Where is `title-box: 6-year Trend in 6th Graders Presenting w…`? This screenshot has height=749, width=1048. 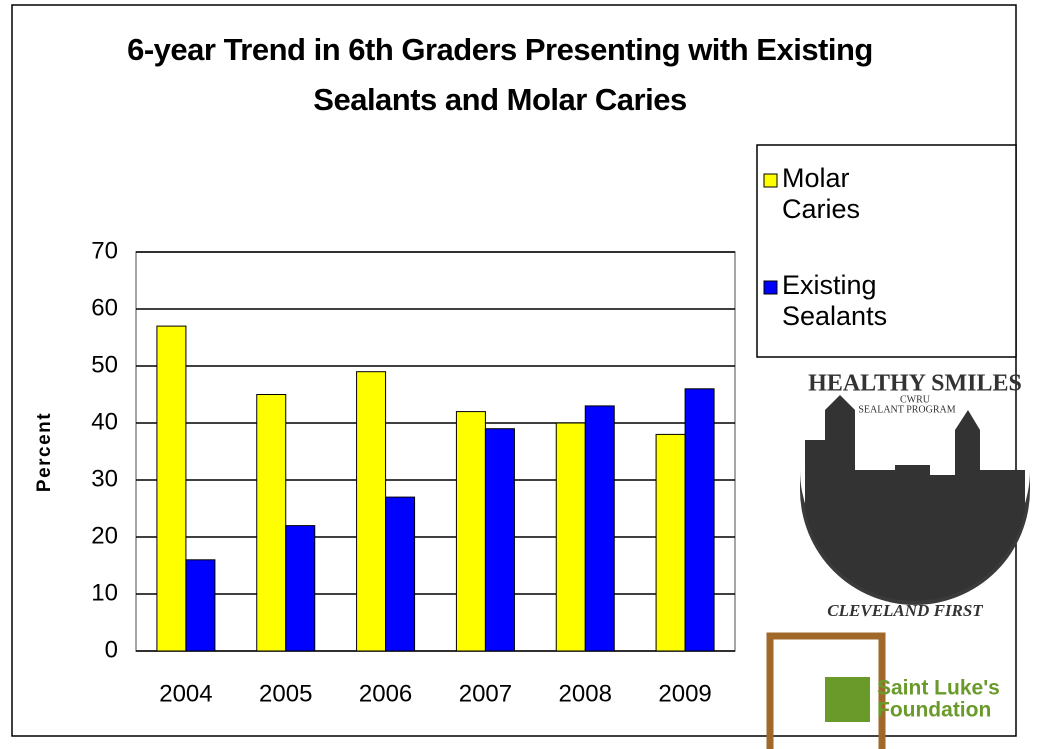
title-box: 6-year Trend in 6th Graders Presenting w… is located at coordinates (500, 74).